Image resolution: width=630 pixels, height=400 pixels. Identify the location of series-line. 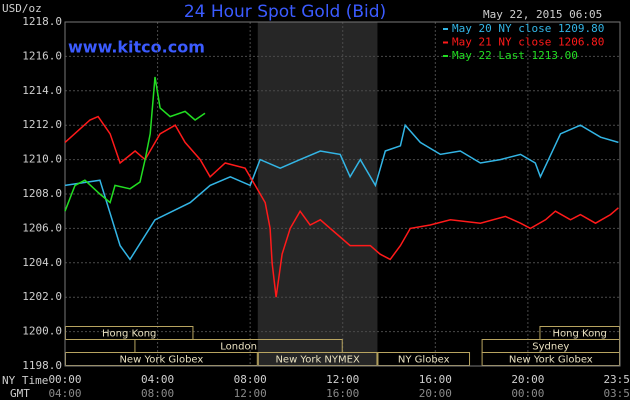
(135, 144).